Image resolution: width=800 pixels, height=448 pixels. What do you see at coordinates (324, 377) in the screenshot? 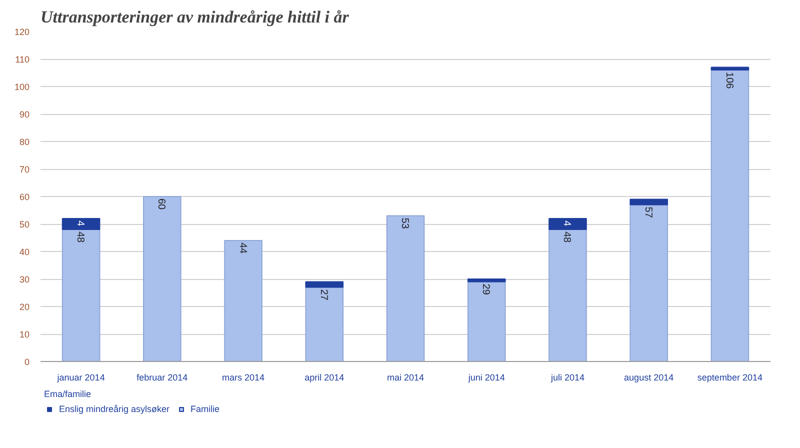
I see `x-tick-label: april 2014` at bounding box center [324, 377].